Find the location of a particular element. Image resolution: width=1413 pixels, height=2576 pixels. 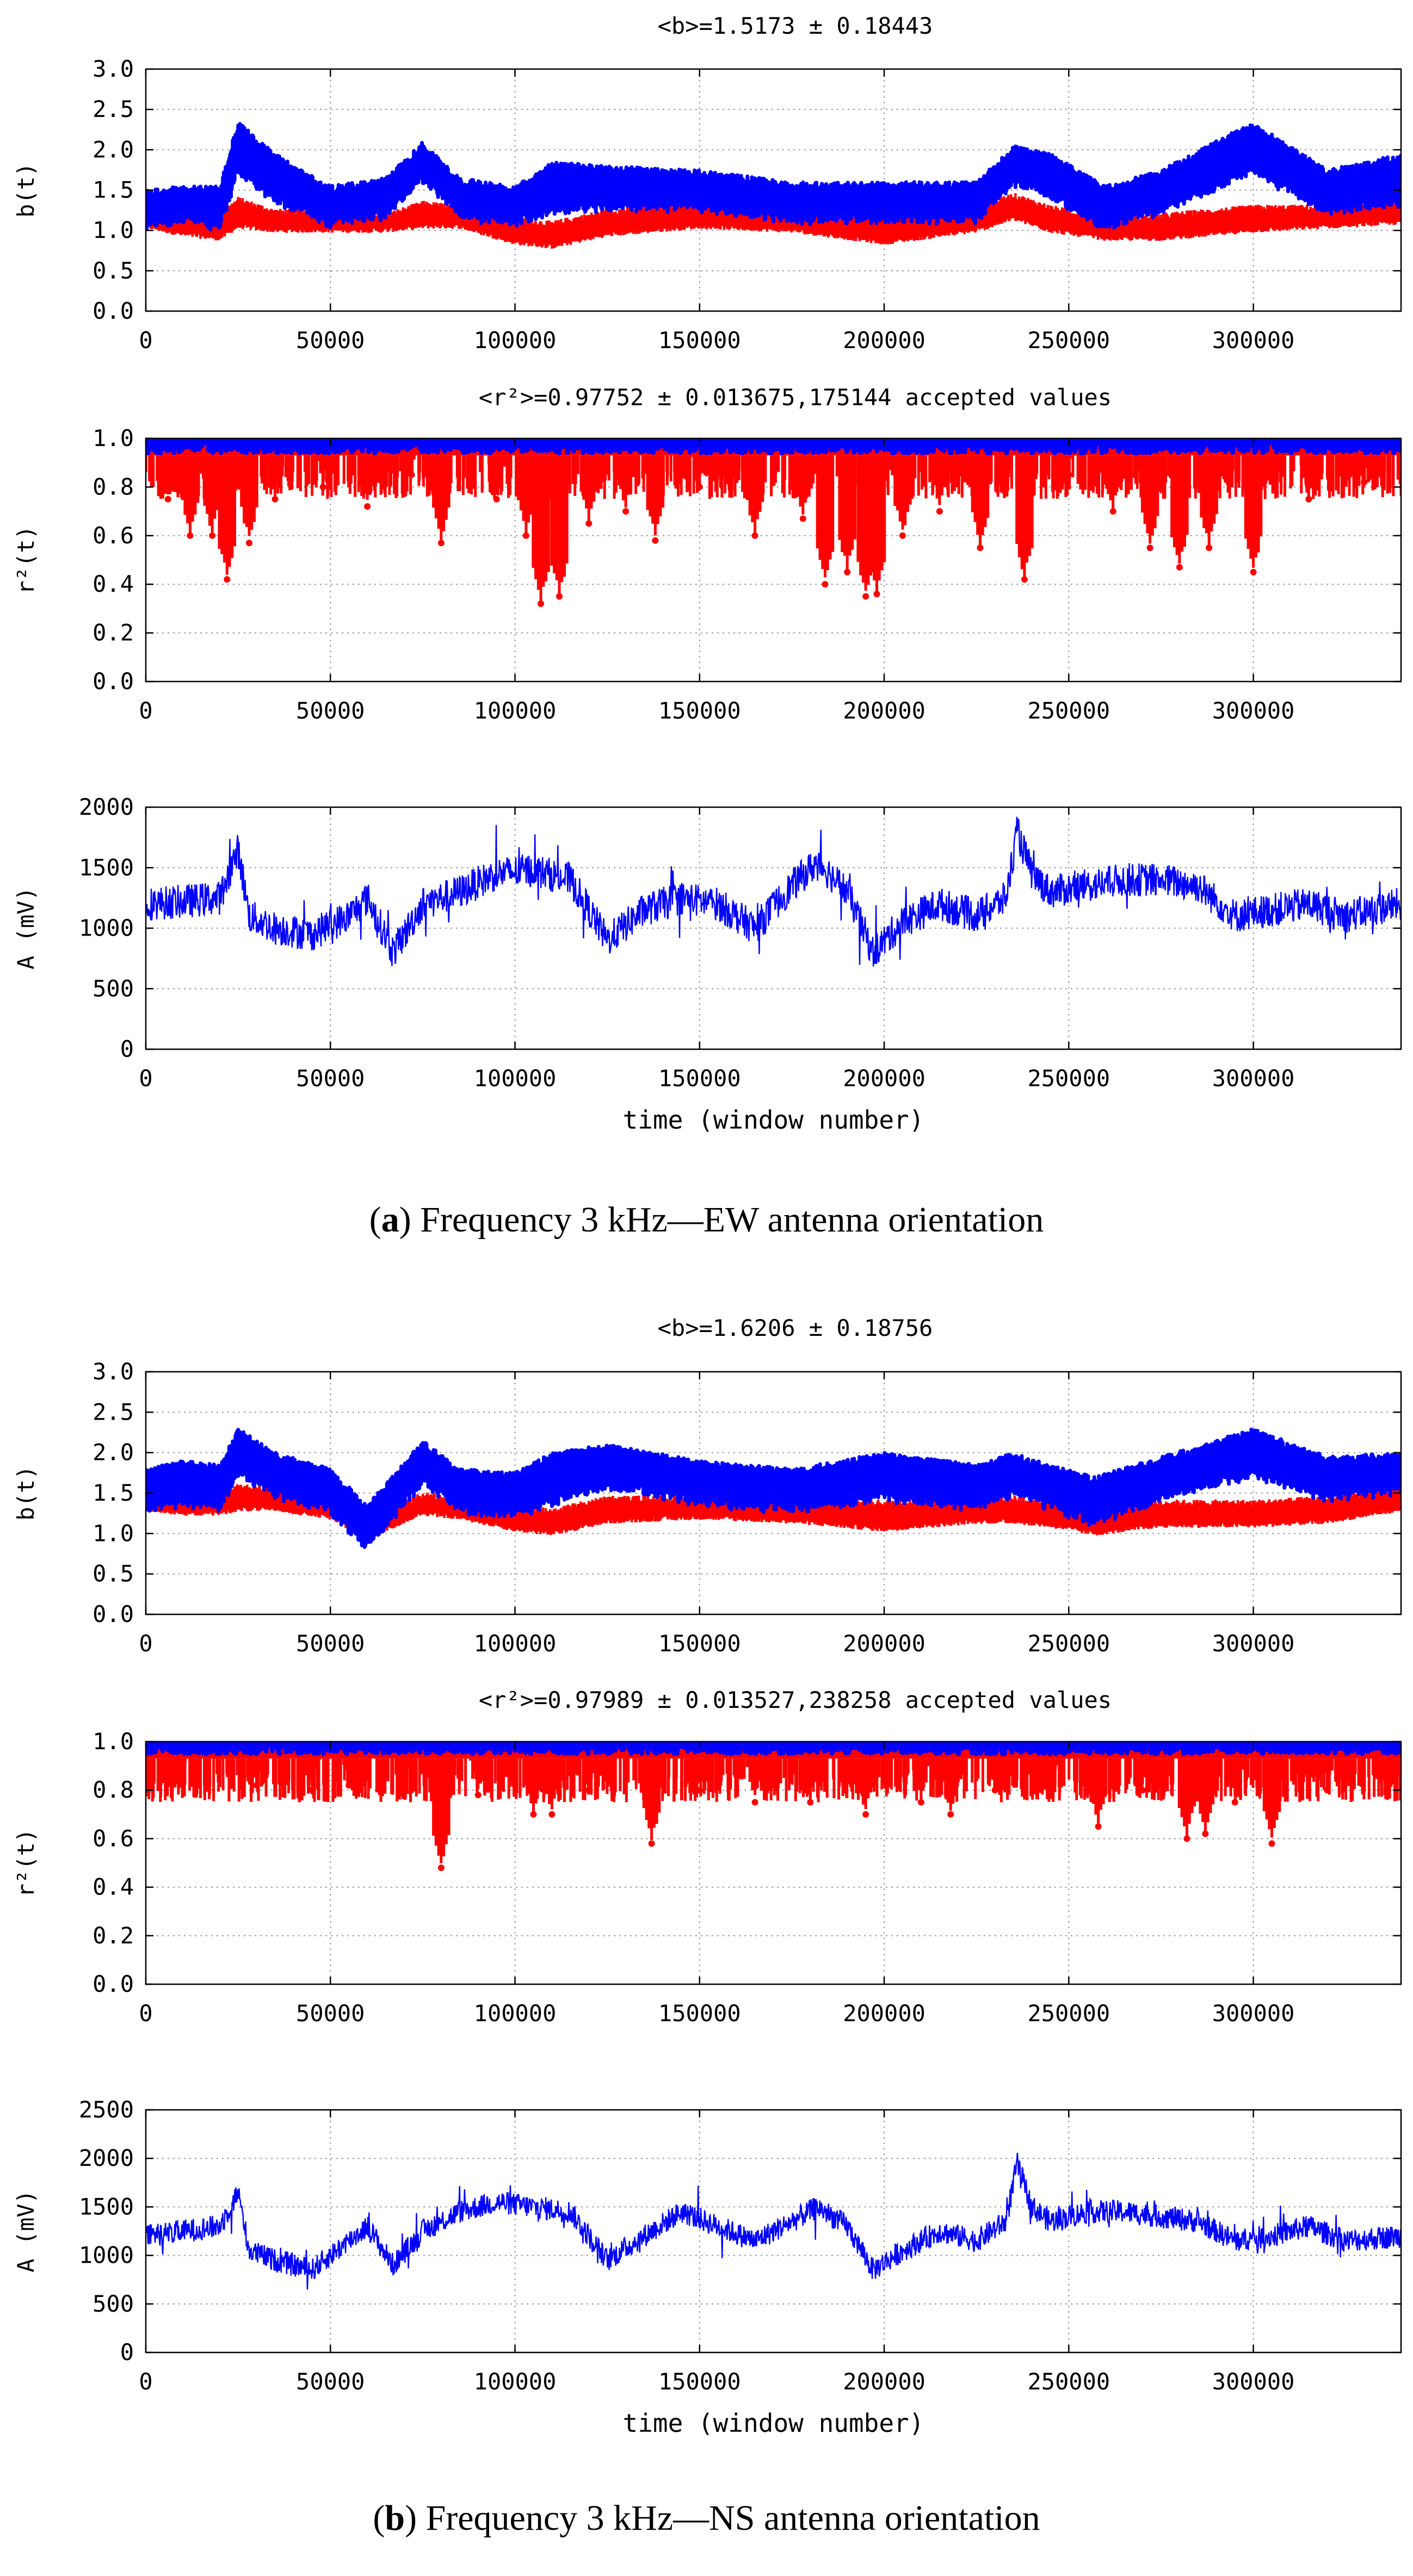

chart-title: <b>=1.6206 ± 0.18756 is located at coordinates (796, 1328).